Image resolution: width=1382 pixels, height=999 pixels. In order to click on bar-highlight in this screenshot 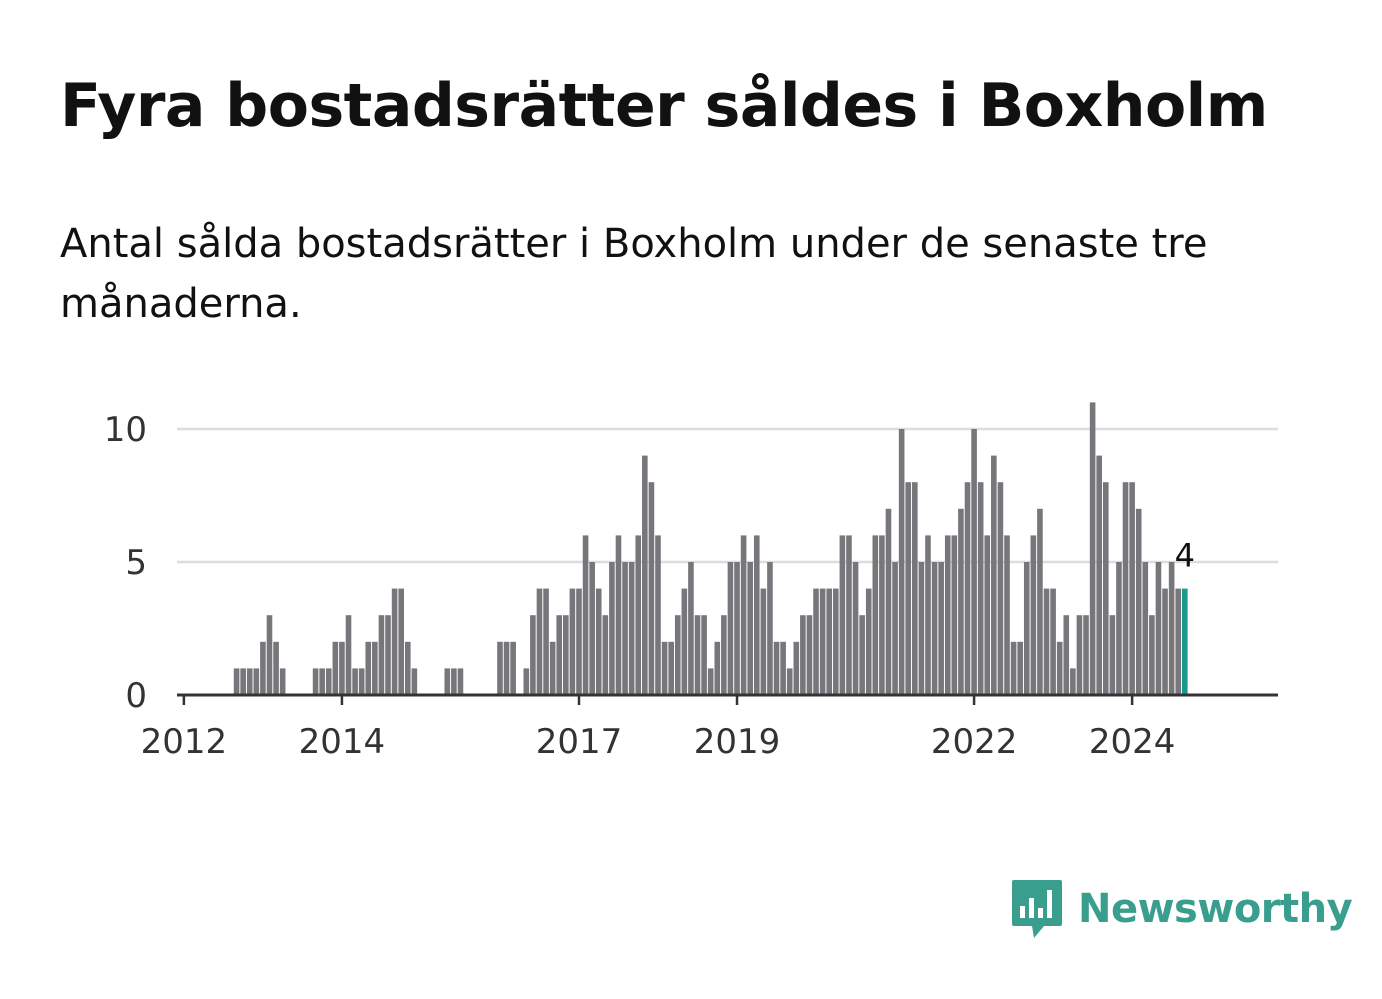, I will do `click(1185, 641)`.